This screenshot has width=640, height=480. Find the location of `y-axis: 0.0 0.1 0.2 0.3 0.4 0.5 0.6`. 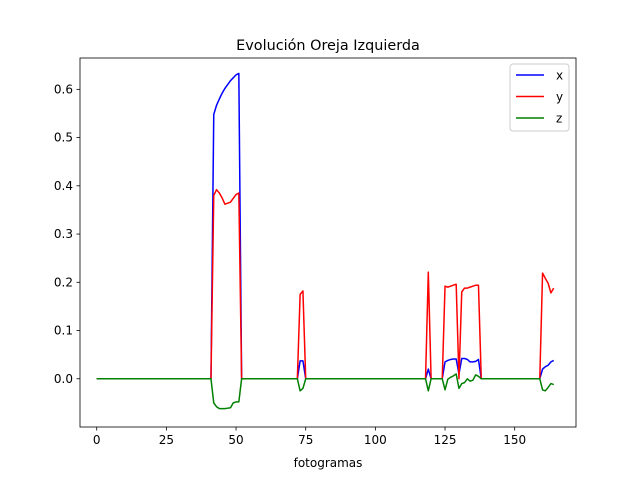

y-axis: 0.0 0.1 0.2 0.3 0.4 0.5 0.6 is located at coordinates (67, 234).